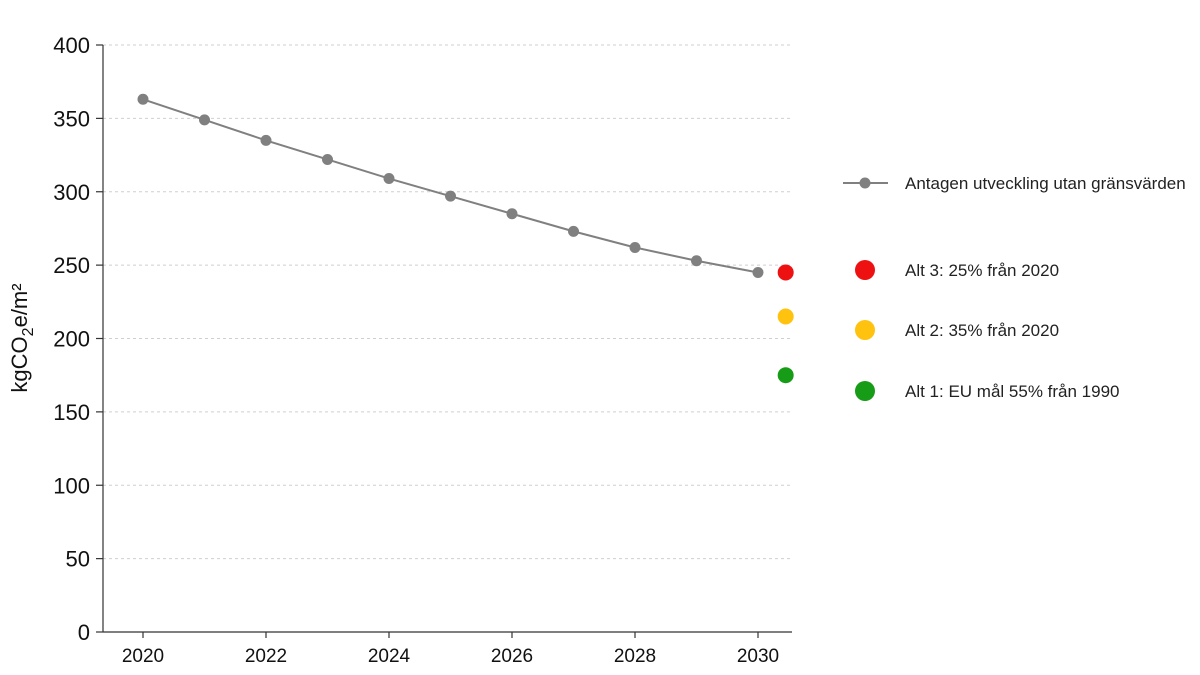 Image resolution: width=1200 pixels, height=675 pixels. Describe the element at coordinates (71, 45) in the screenshot. I see `y-tick-label: 400` at that location.